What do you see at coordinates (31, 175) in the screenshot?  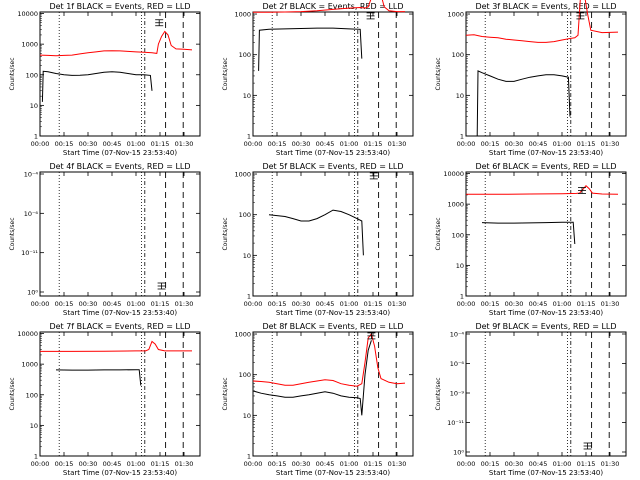 I see `y-tick-label: 10⁻⁴` at bounding box center [31, 175].